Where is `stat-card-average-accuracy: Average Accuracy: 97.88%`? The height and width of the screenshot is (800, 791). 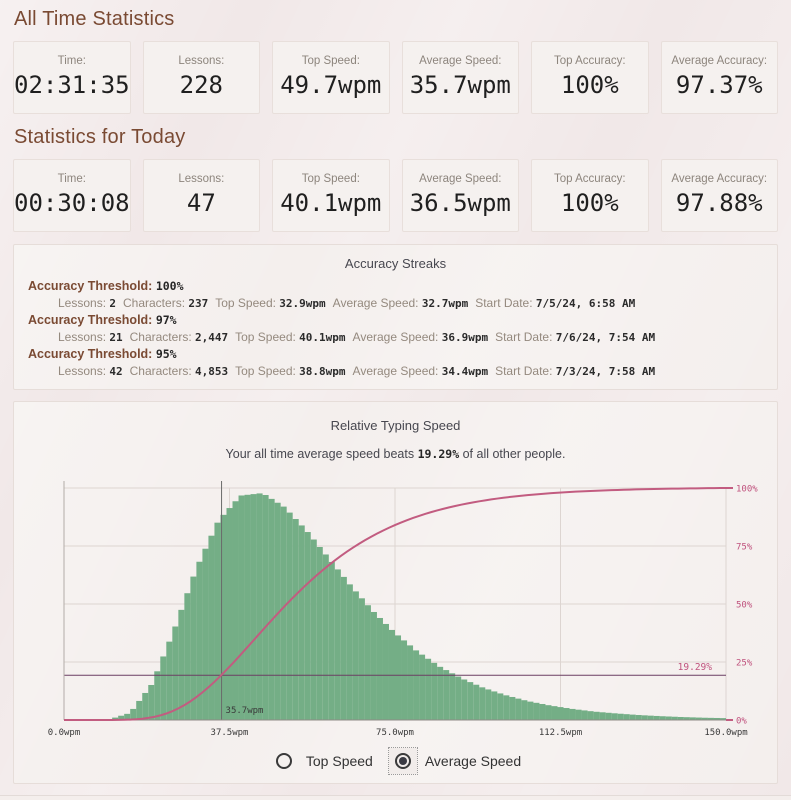 stat-card-average-accuracy: Average Accuracy: 97.88% is located at coordinates (719, 195).